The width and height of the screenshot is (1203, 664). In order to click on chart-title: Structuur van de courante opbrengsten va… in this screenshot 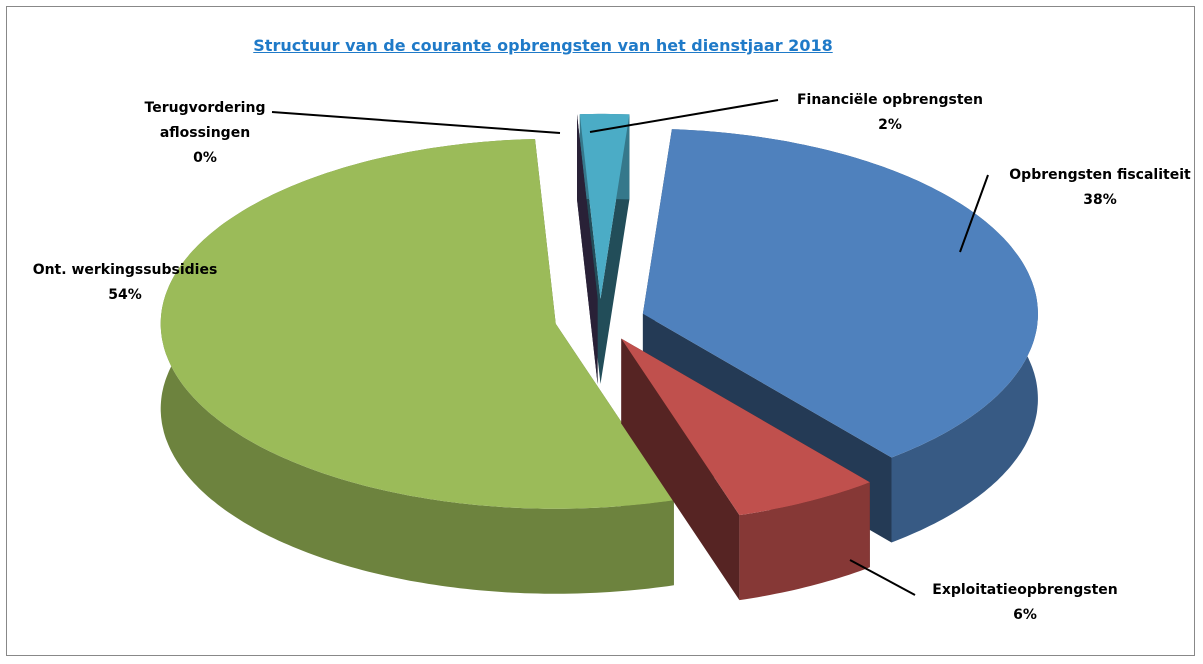, I will do `click(543, 45)`.